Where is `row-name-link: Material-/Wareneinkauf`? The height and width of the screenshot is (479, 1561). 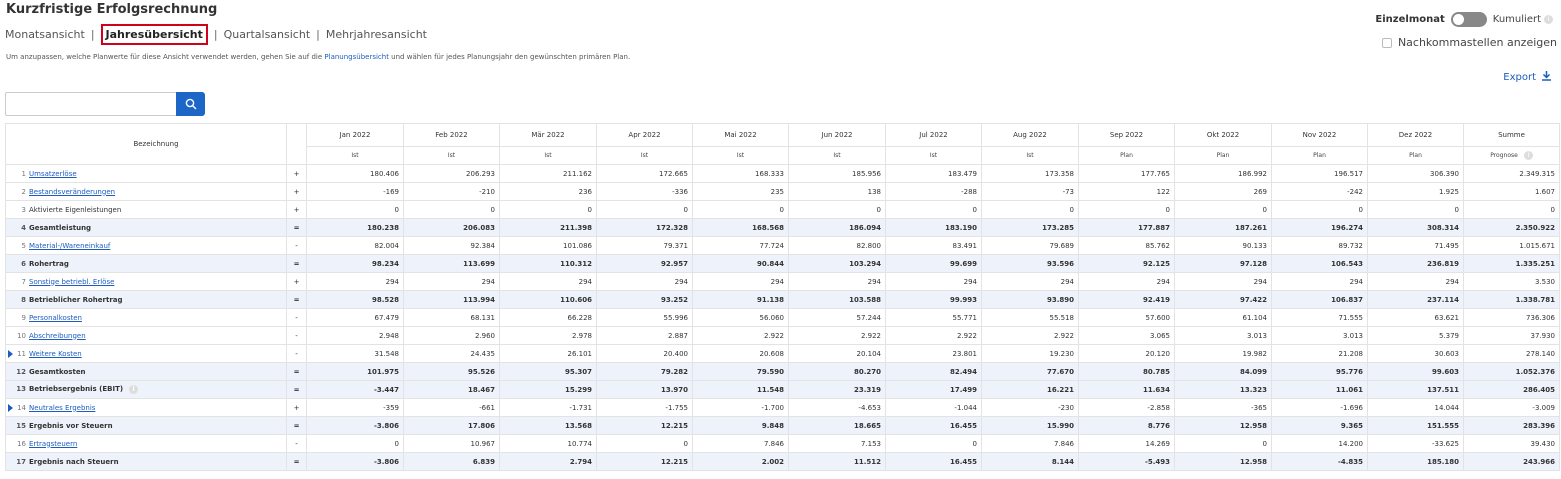 row-name-link: Material-/Wareneinkauf is located at coordinates (70, 245).